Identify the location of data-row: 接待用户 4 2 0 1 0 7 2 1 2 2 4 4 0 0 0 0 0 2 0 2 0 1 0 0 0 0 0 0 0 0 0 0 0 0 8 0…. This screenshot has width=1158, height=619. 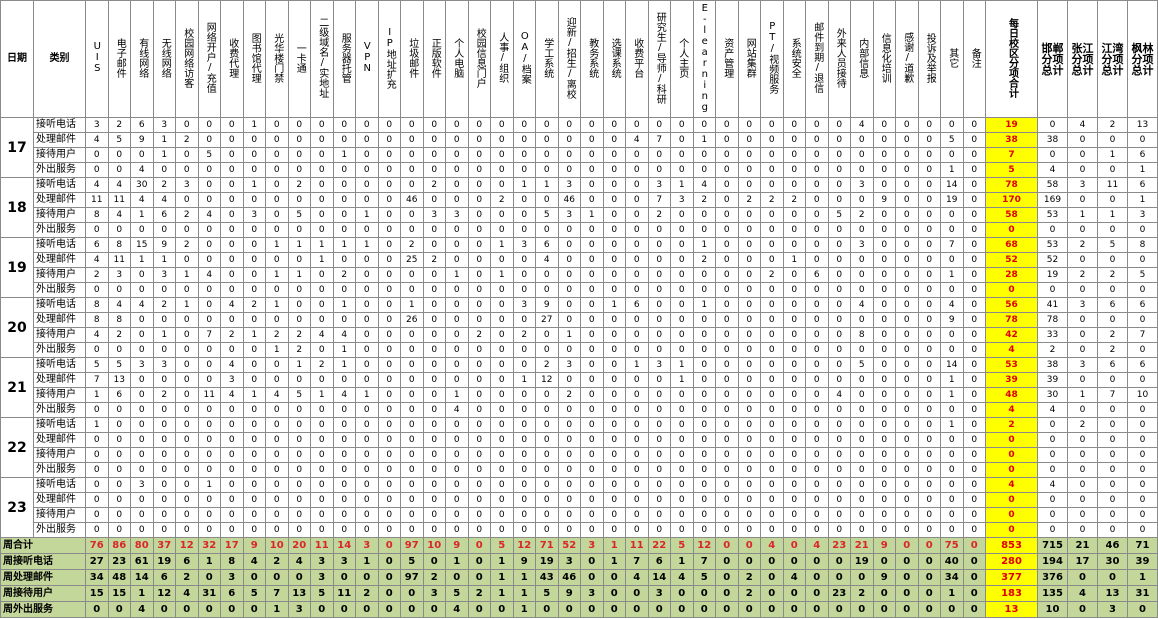
(579, 335).